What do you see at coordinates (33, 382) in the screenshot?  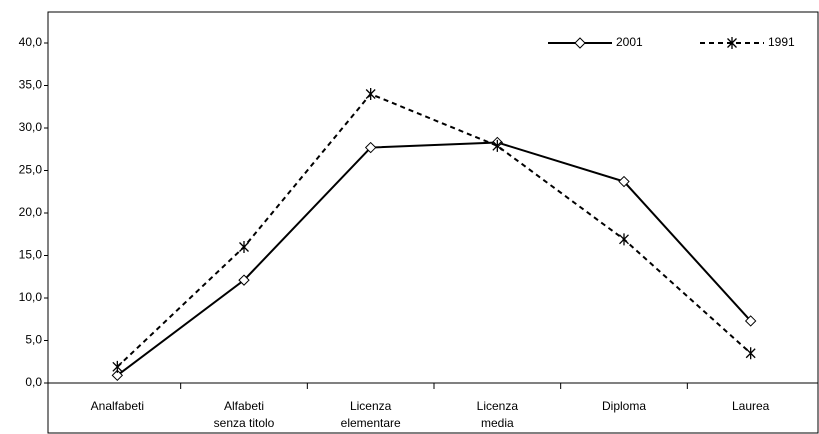 I see `y-tick-label: 0,0` at bounding box center [33, 382].